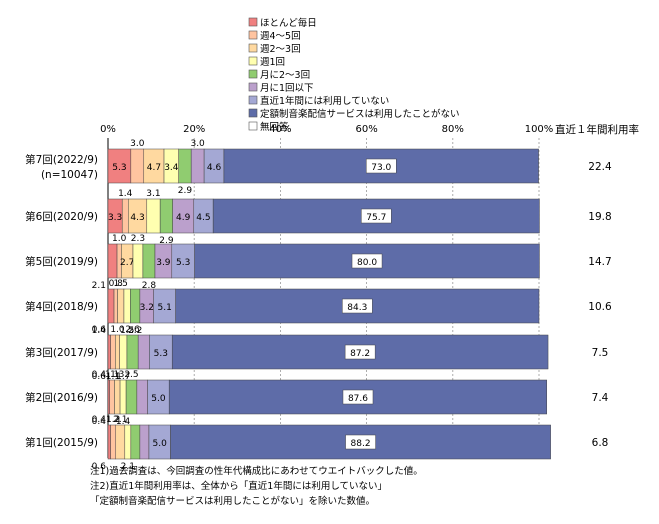 This screenshot has width=659, height=524. I want to click on data-label: 87.2, so click(360, 354).